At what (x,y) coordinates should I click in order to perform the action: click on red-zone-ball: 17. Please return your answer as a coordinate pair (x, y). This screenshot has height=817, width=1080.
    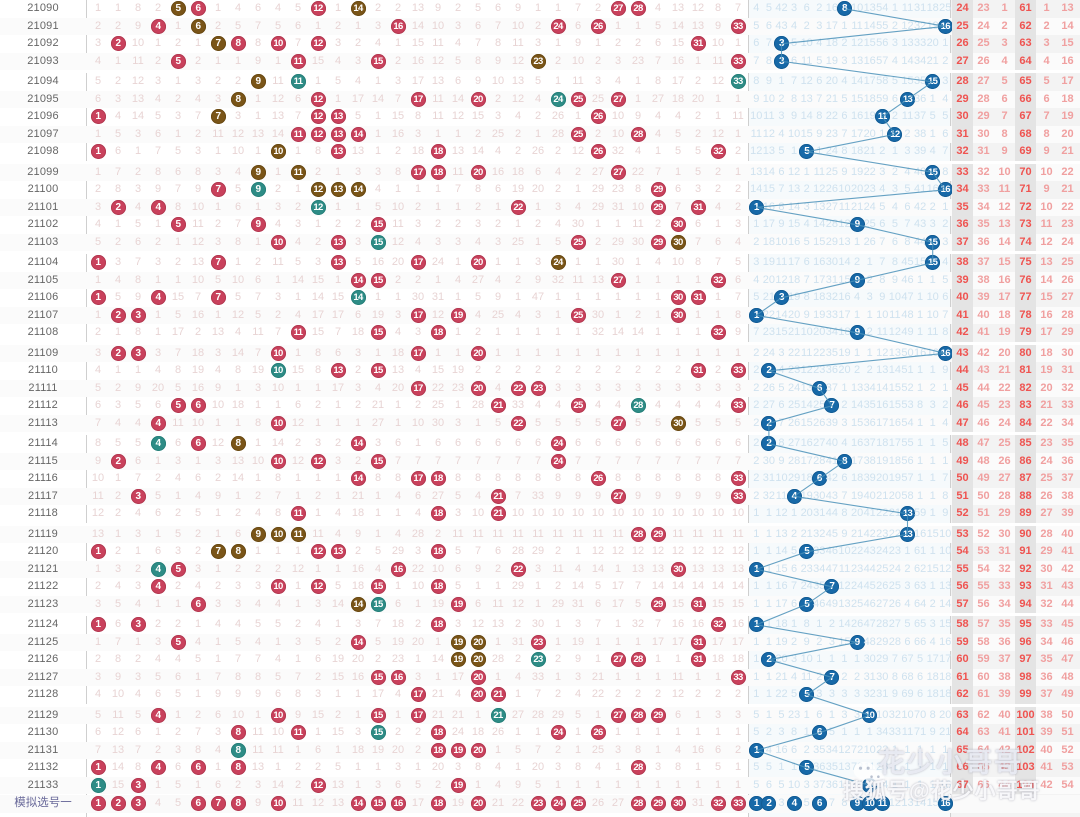
    Looking at the image, I should click on (418, 315).